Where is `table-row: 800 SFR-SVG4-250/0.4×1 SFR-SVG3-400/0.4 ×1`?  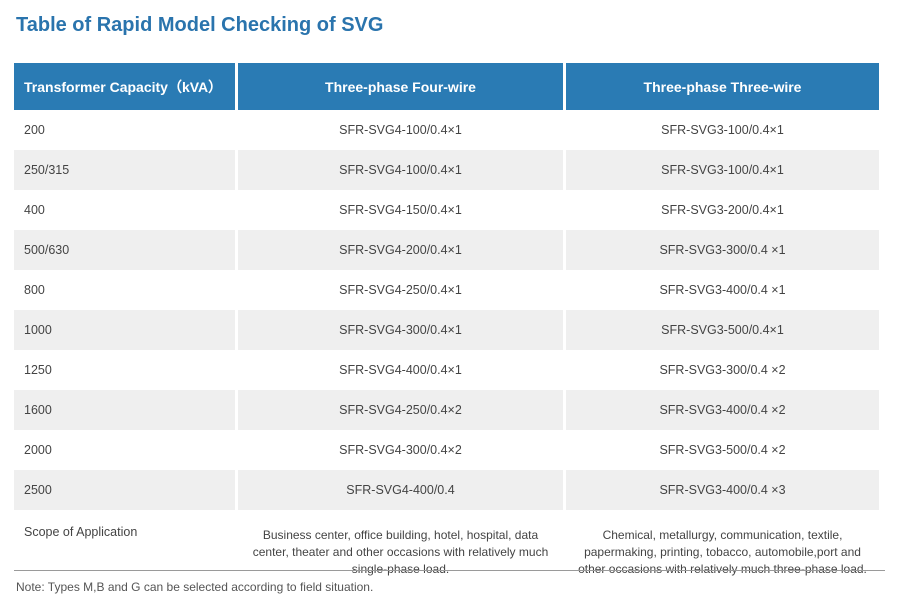 table-row: 800 SFR-SVG4-250/0.4×1 SFR-SVG3-400/0.4 ×1 is located at coordinates (446, 290).